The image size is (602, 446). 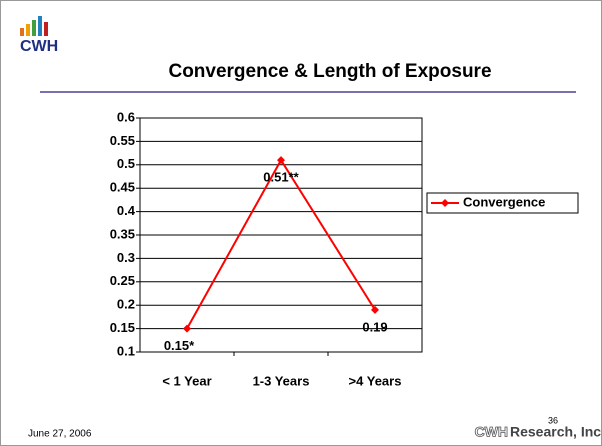 I want to click on data-label: 0.15*, so click(x=179, y=345).